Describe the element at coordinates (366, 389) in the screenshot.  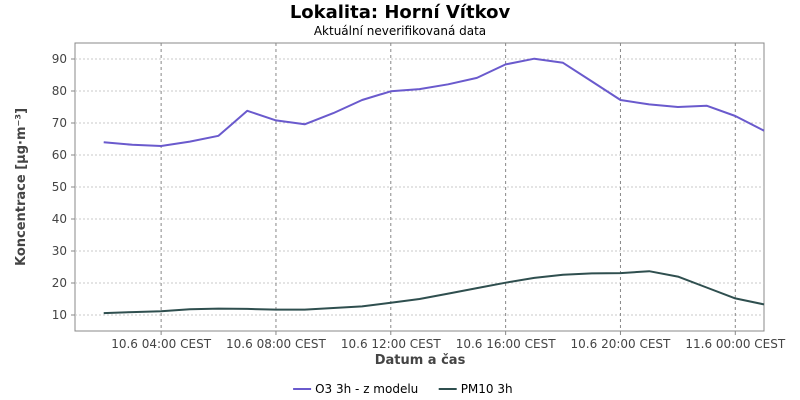
I see `legend-label: O3 3h - z modelu` at that location.